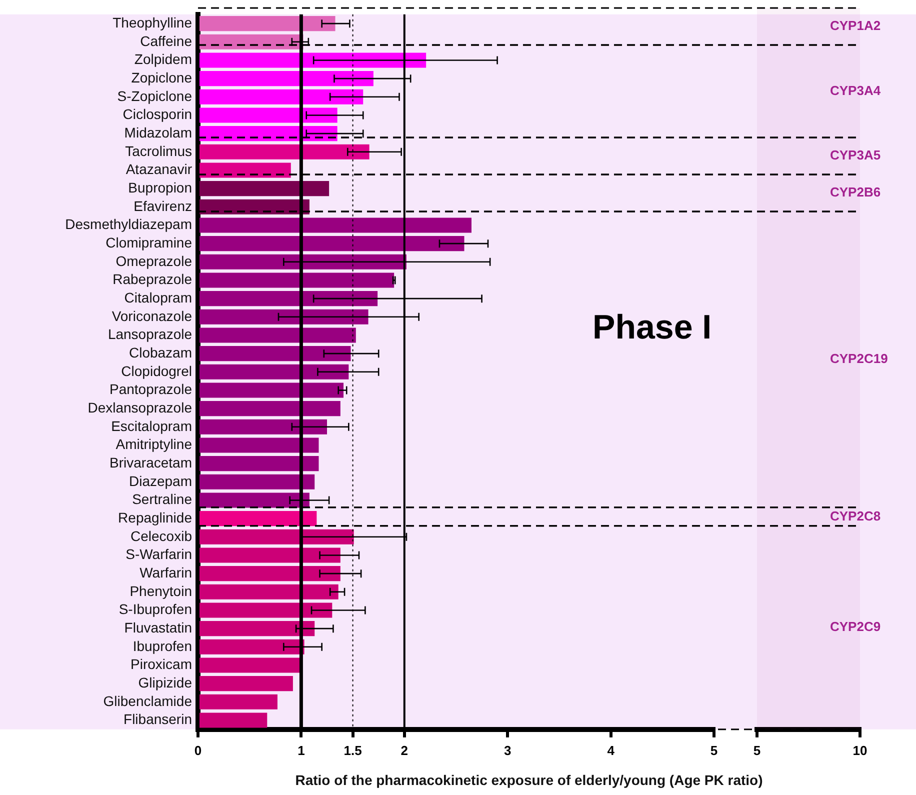 The height and width of the screenshot is (795, 916). Describe the element at coordinates (149, 242) in the screenshot. I see `y-tick-label: Clomipramine` at that location.